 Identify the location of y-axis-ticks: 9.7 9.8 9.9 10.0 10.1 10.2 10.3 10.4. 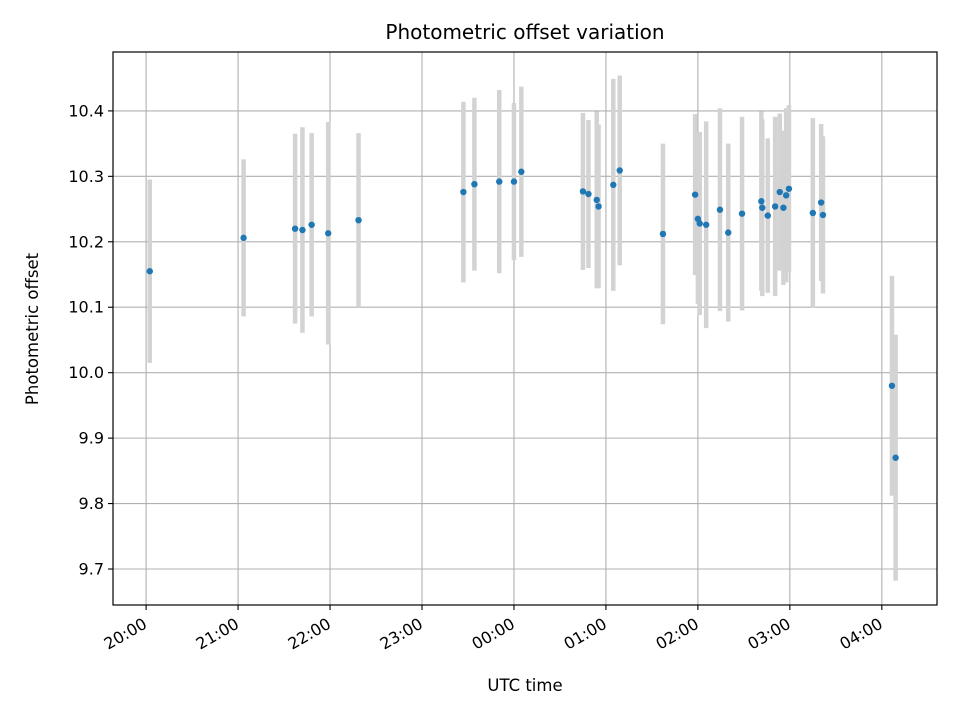
(90, 340).